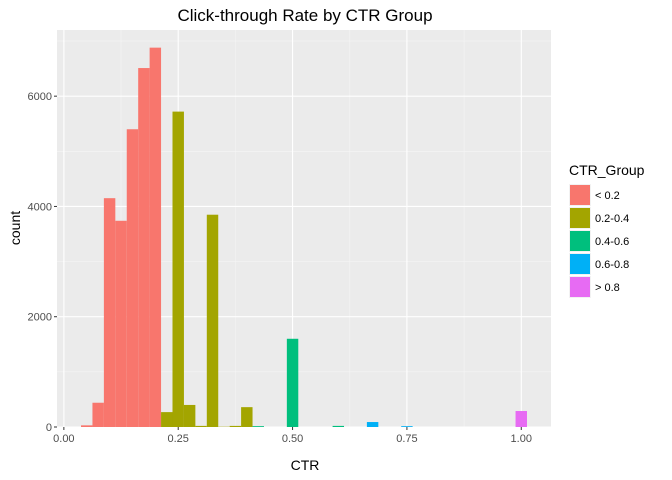 This screenshot has width=672, height=480. I want to click on x-axis-title: CTR, so click(305, 465).